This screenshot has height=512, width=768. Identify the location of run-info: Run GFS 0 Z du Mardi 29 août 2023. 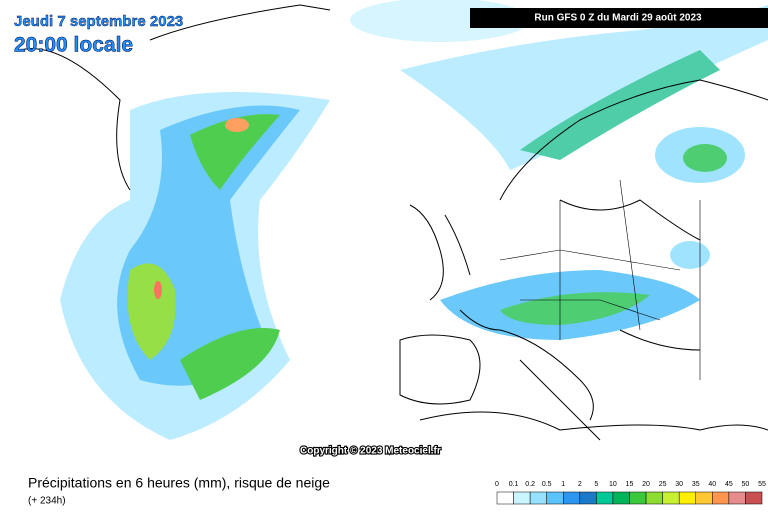
(618, 18).